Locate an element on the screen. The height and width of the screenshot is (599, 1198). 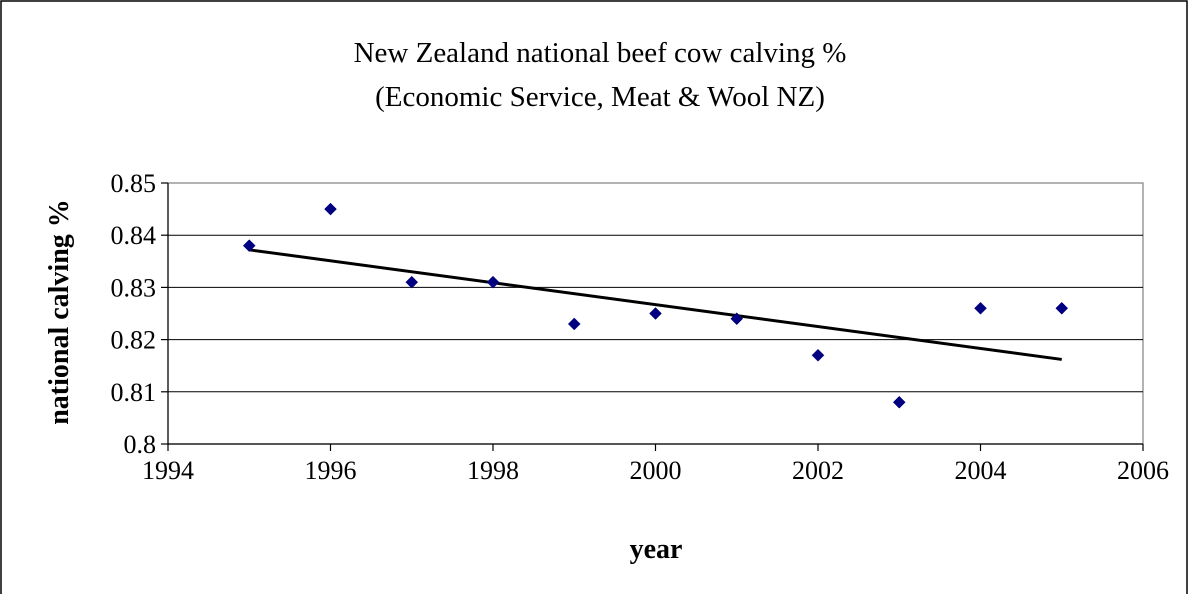
x-tick-label: 2004 is located at coordinates (981, 470).